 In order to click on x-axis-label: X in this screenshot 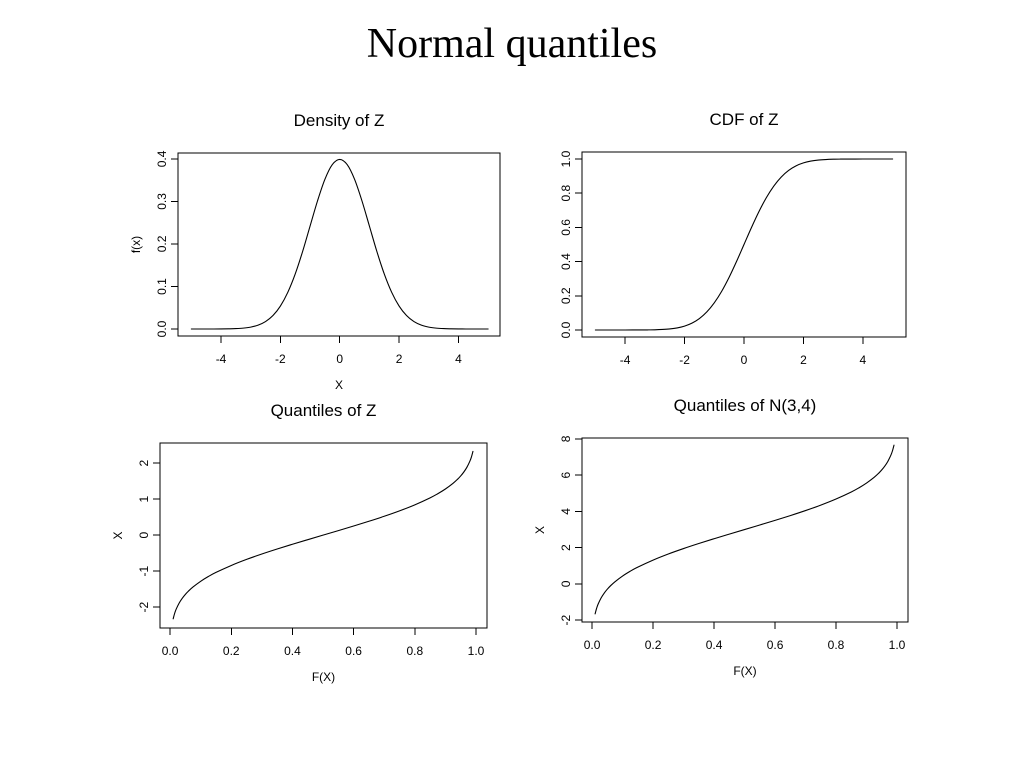, I will do `click(339, 385)`.